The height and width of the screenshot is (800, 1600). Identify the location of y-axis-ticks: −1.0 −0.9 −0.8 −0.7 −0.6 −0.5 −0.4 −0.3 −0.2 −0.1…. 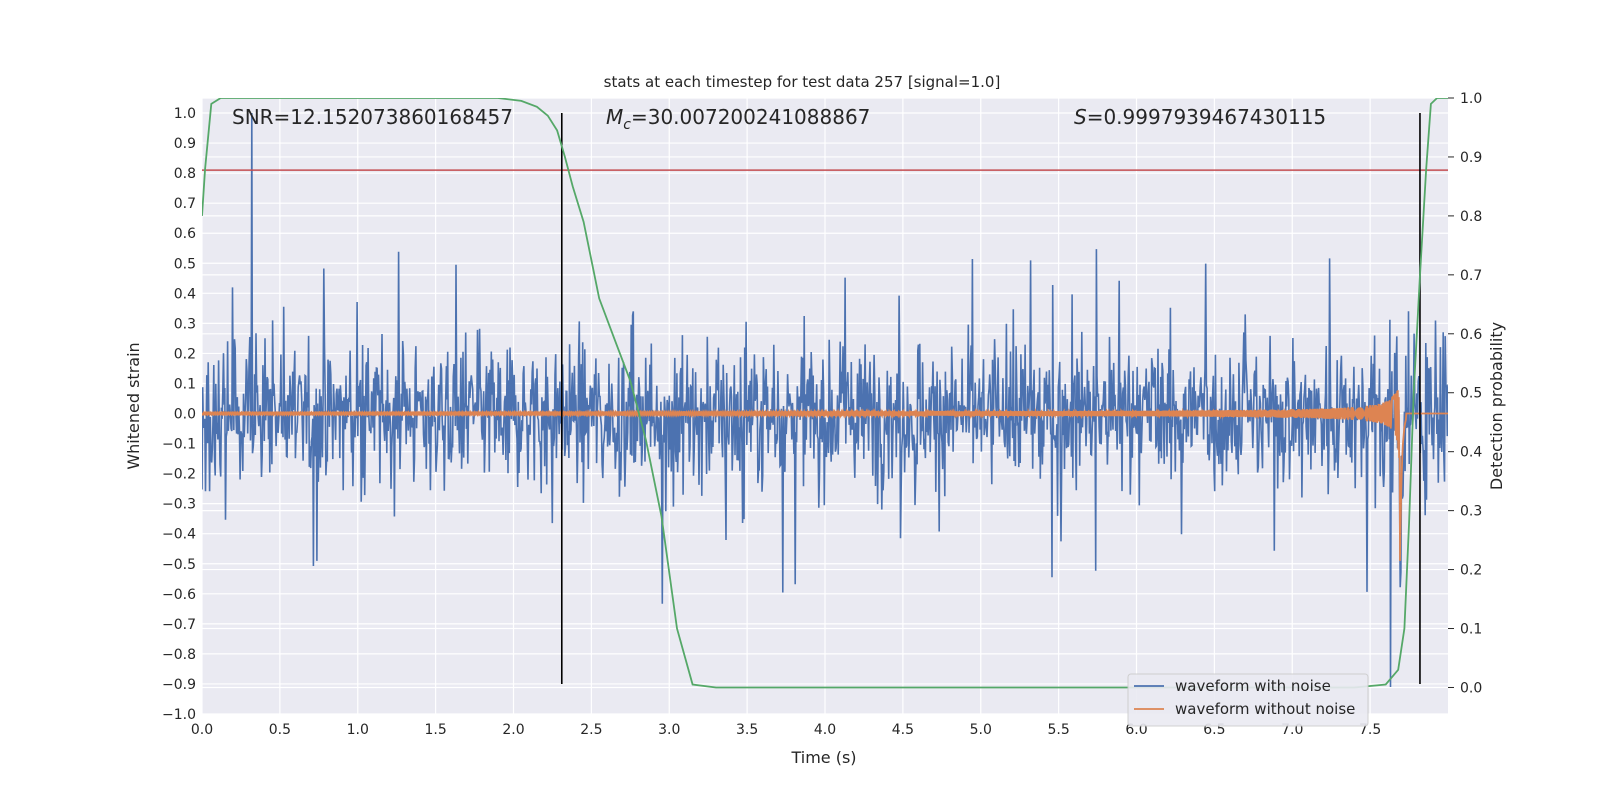
(179, 414).